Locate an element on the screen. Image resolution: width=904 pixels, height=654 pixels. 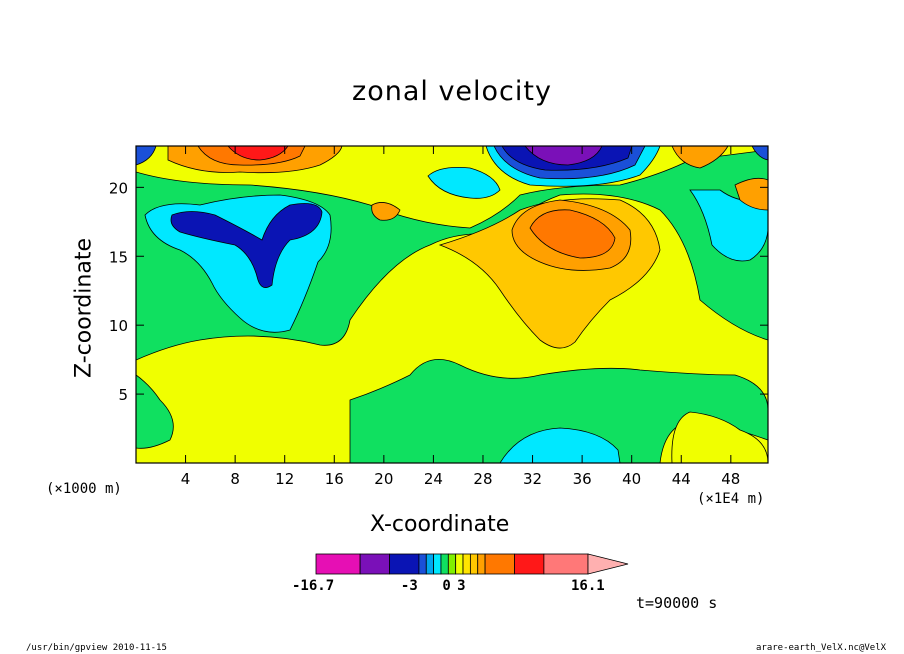
field-blue-corner-right is located at coordinates (759, 153).